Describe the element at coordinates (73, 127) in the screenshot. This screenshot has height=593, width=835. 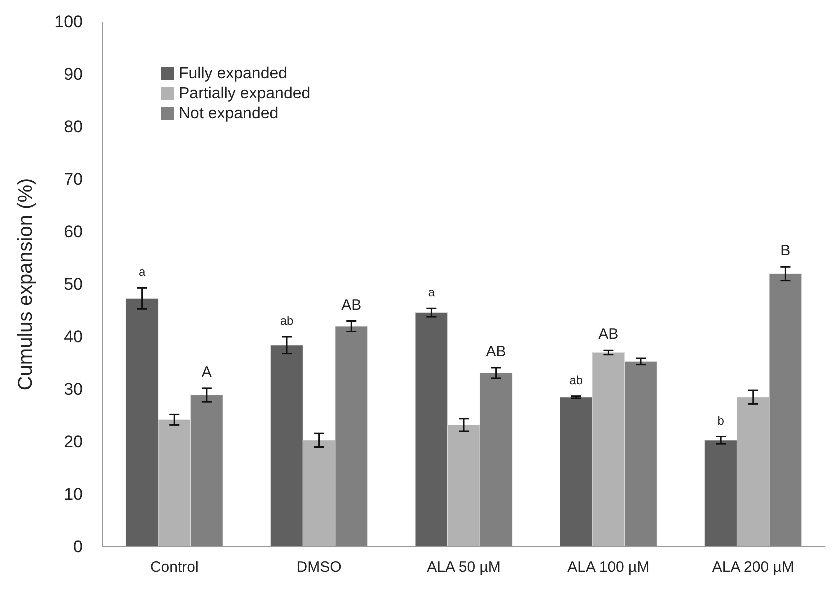
I see `y-tick-label: 80` at that location.